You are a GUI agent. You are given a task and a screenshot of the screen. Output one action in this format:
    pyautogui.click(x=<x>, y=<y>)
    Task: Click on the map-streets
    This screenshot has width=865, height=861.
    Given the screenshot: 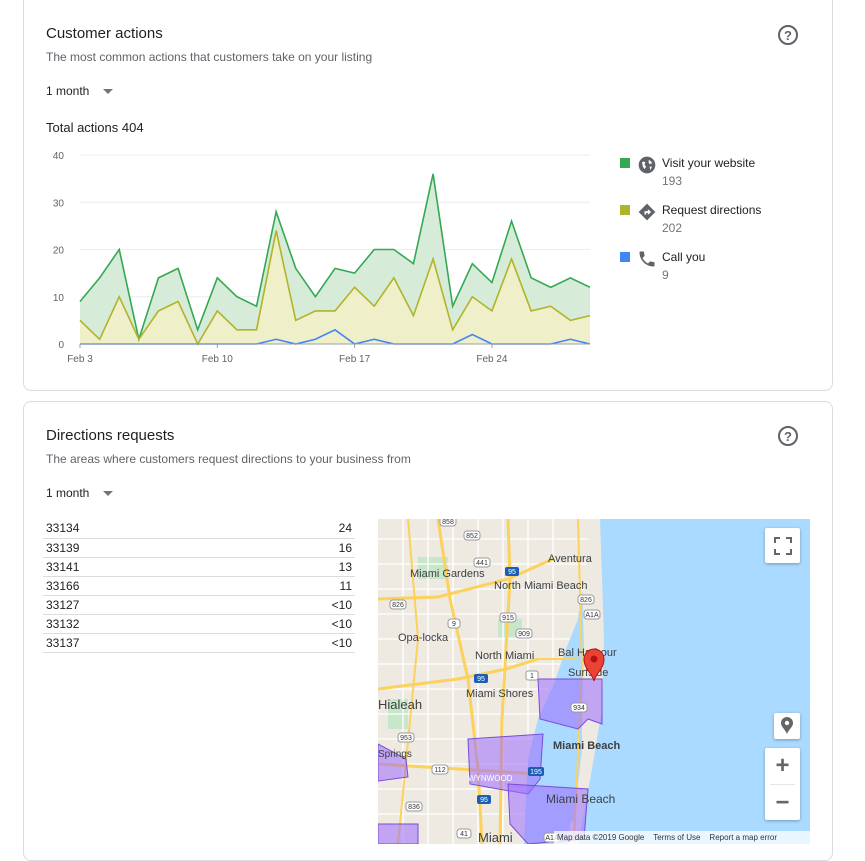 What is the action you would take?
    pyautogui.click(x=483, y=681)
    